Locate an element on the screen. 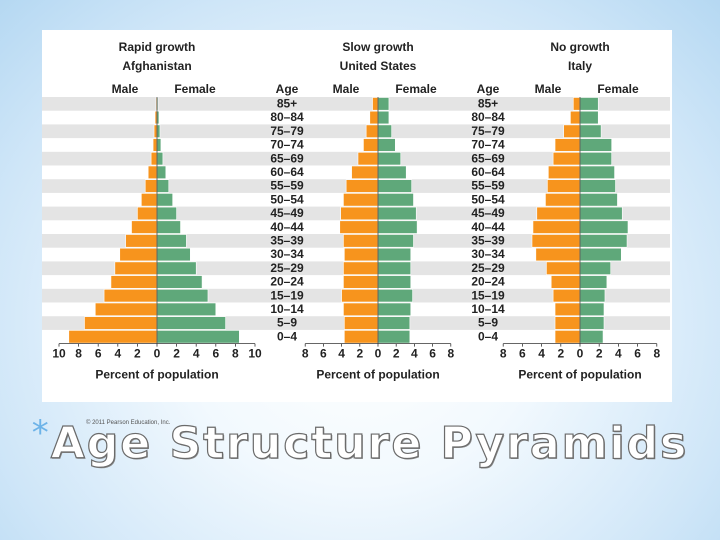  pyramid-growth-label: Rapid growth is located at coordinates (157, 47).